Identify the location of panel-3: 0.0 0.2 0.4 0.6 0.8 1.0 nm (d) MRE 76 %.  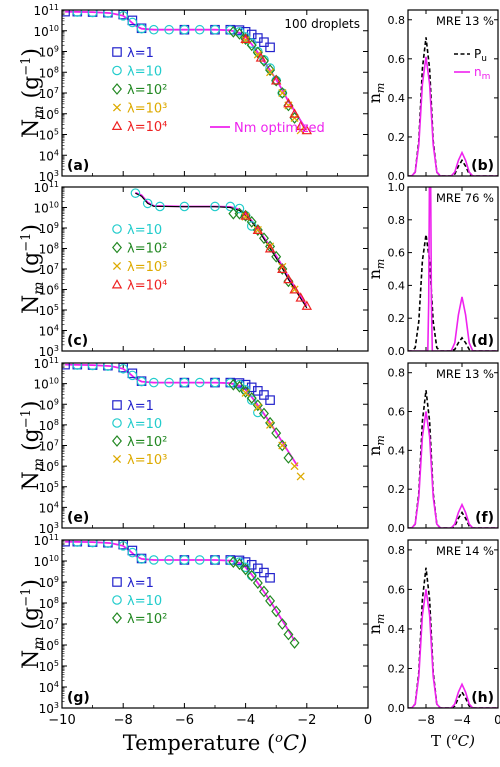
(432, 269).